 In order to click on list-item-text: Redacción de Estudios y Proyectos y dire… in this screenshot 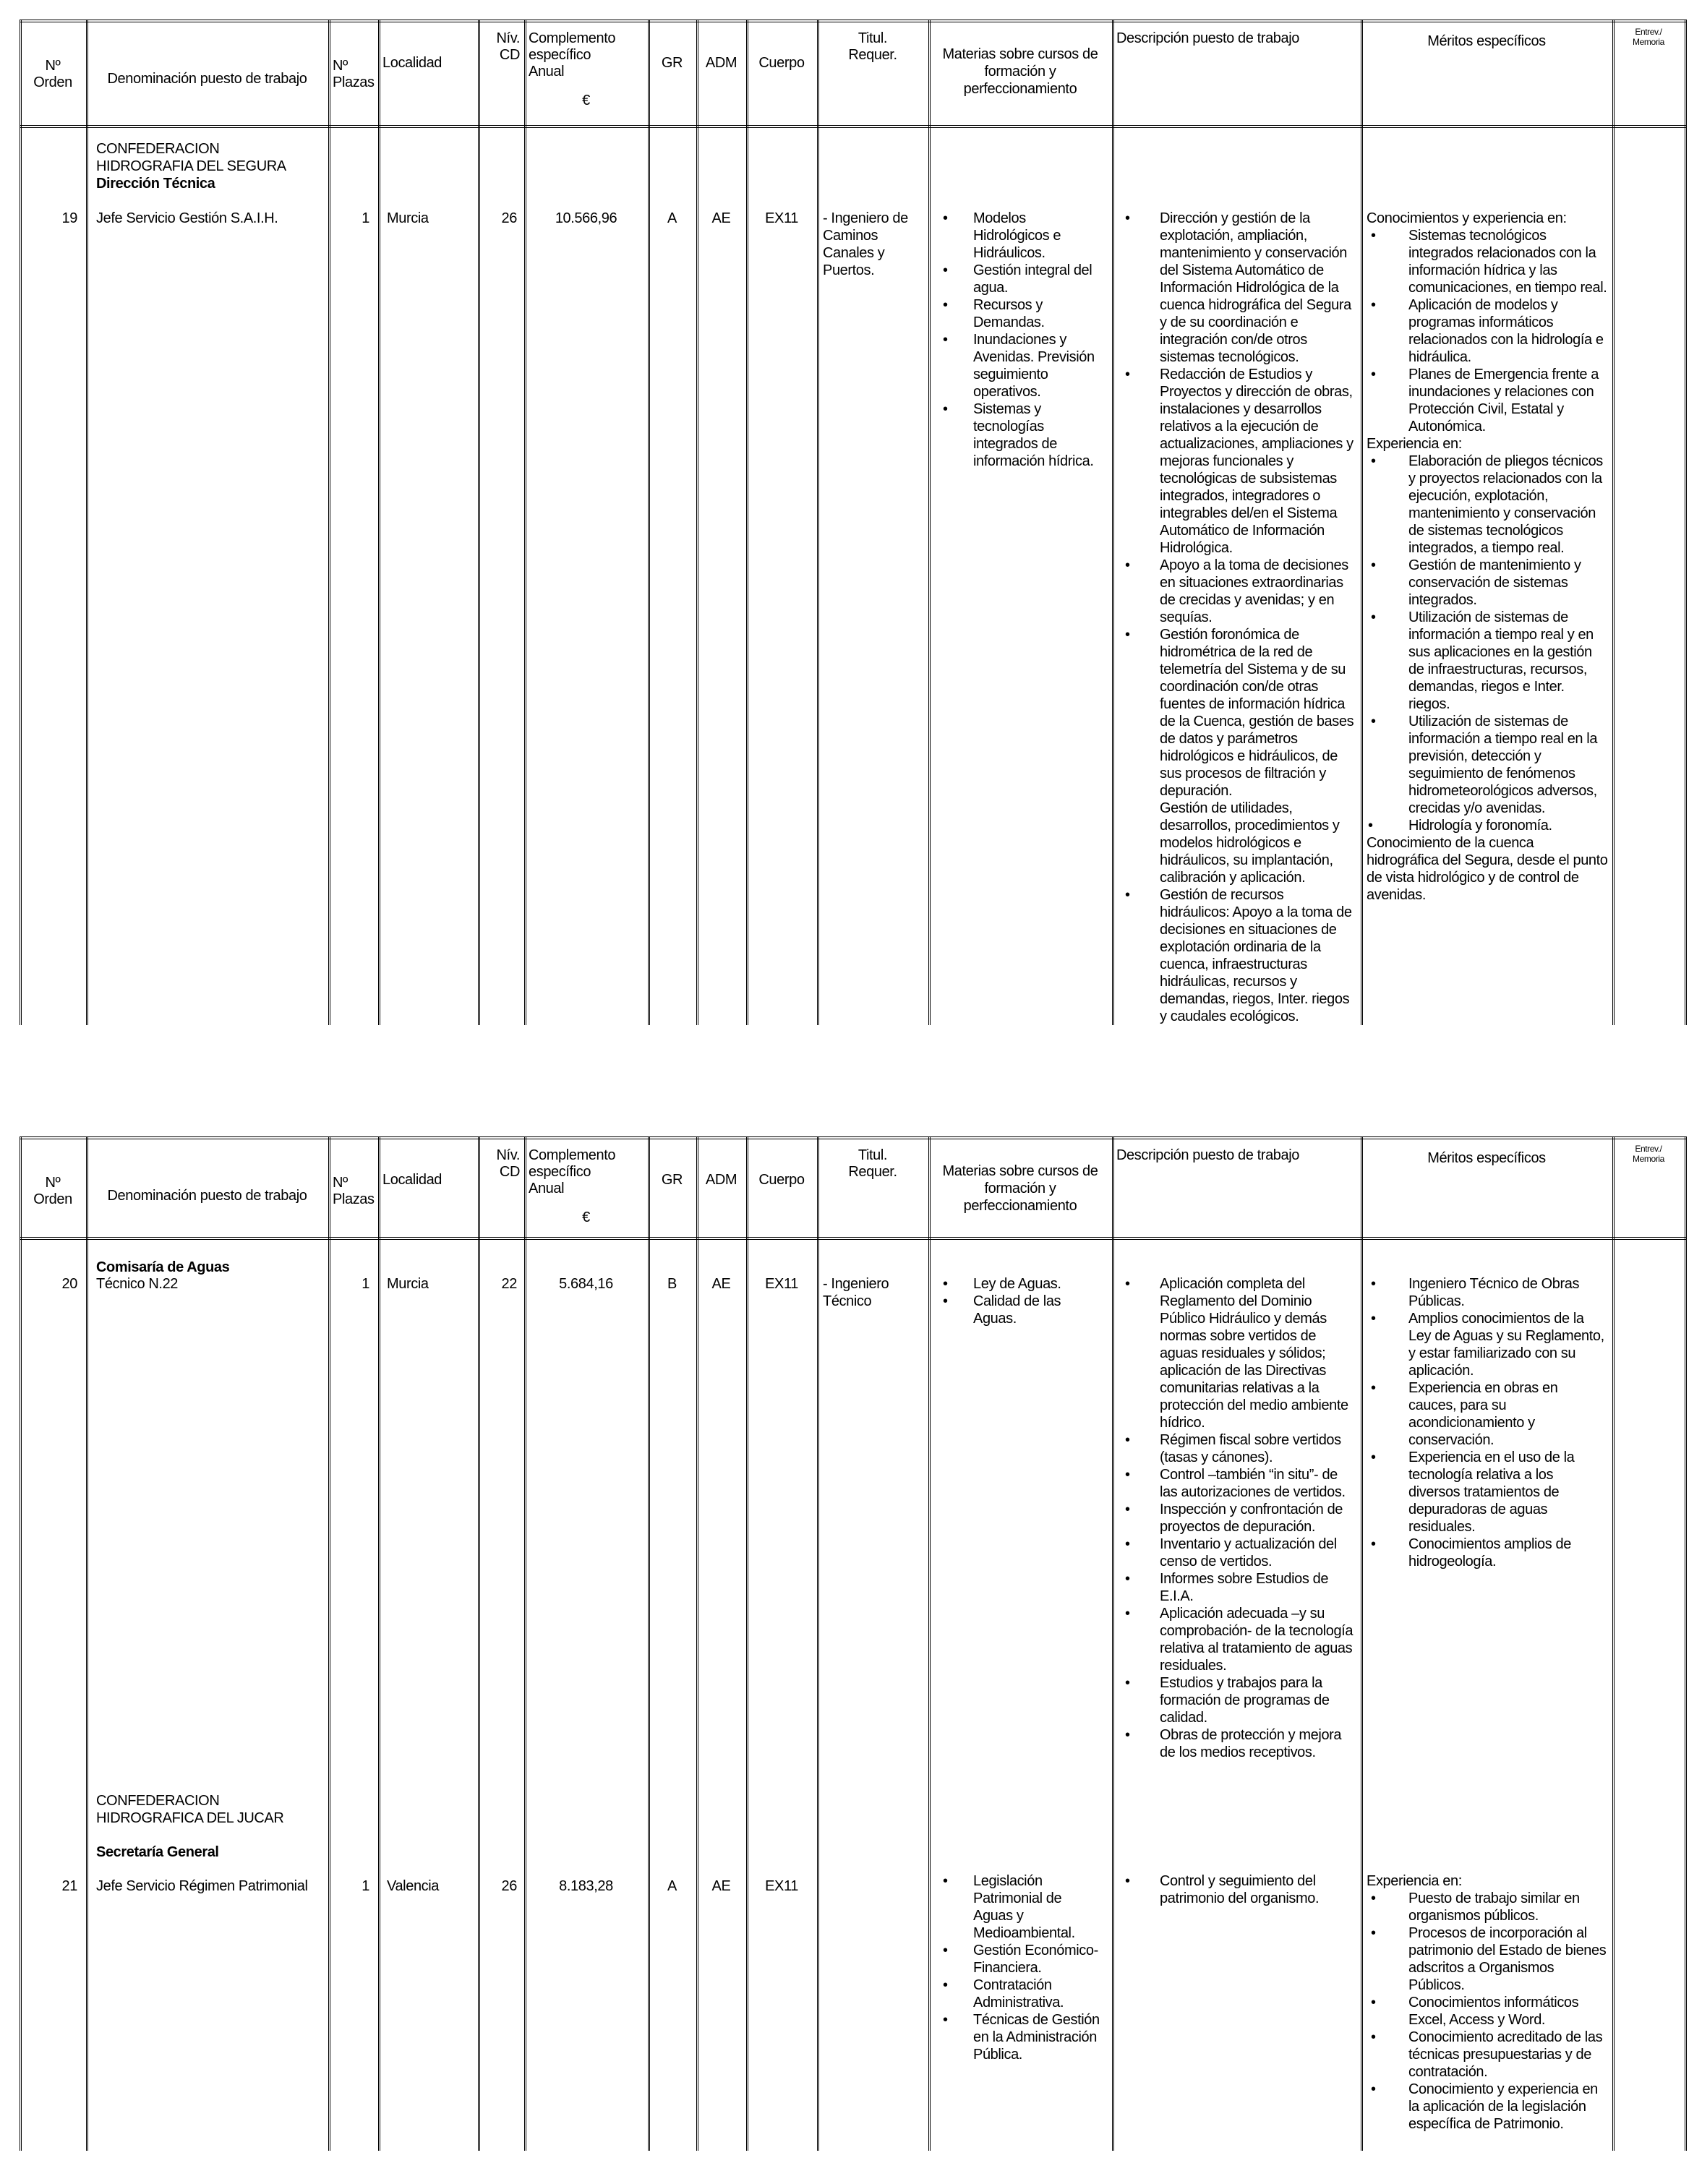, I will do `click(1257, 461)`.